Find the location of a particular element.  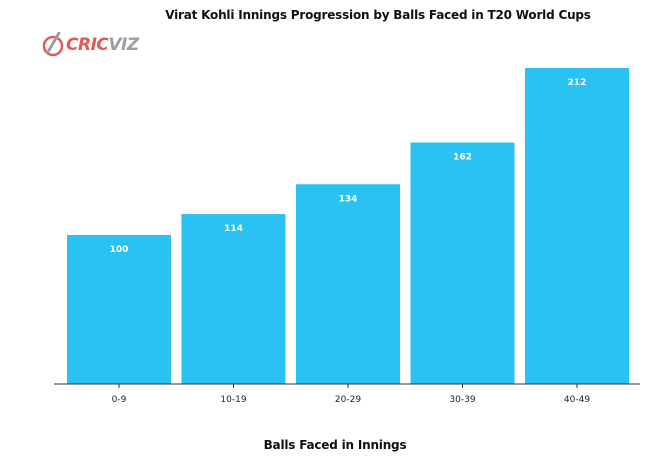

x-tick-label: 20-29 is located at coordinates (348, 400).